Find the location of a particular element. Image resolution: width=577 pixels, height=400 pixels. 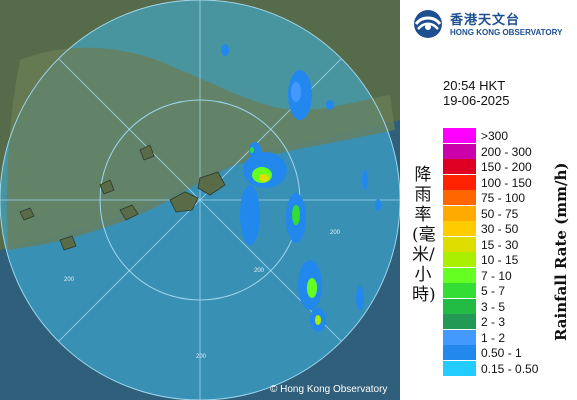

legend-item: 100 - 150 is located at coordinates (503, 182).